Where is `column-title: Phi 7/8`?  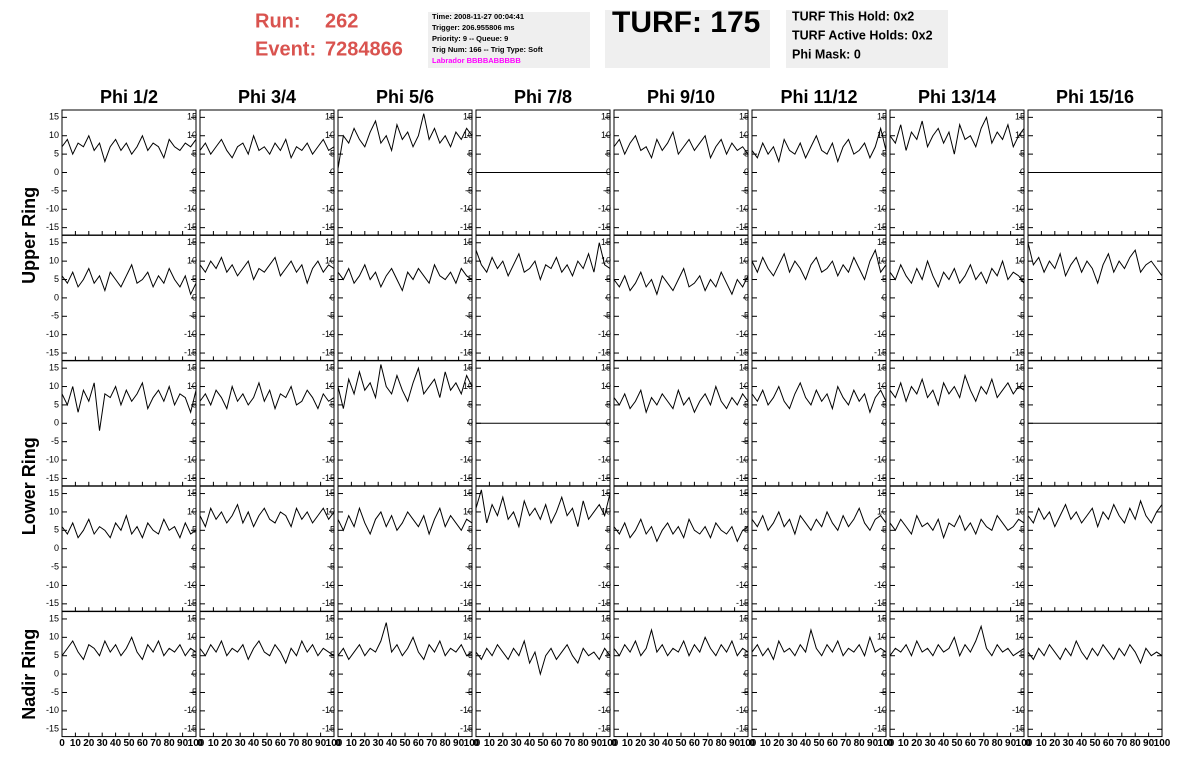 column-title: Phi 7/8 is located at coordinates (543, 97).